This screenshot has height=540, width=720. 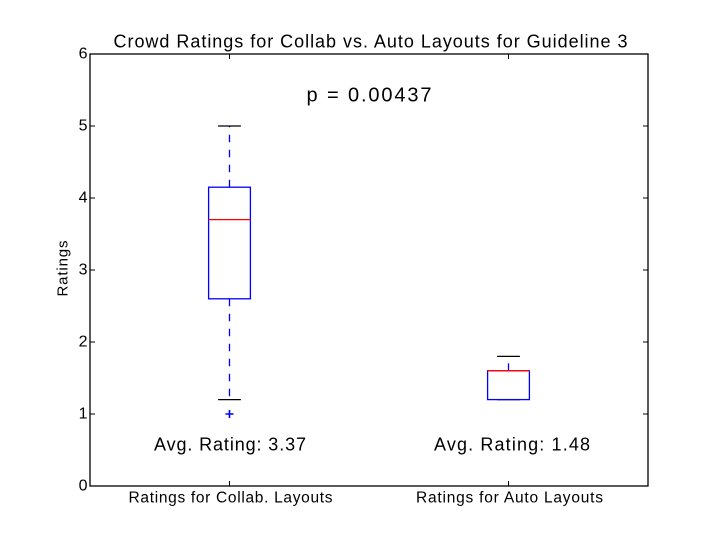 What do you see at coordinates (231, 497) in the screenshot?
I see `svg-text: Ratings for Collab. Layouts` at bounding box center [231, 497].